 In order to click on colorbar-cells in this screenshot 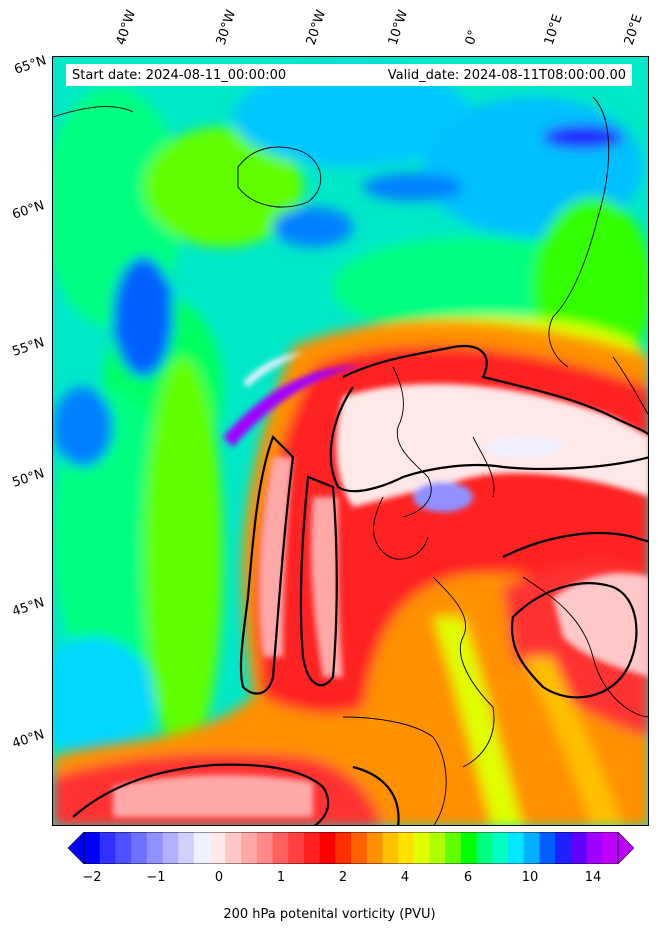, I will do `click(351, 848)`.